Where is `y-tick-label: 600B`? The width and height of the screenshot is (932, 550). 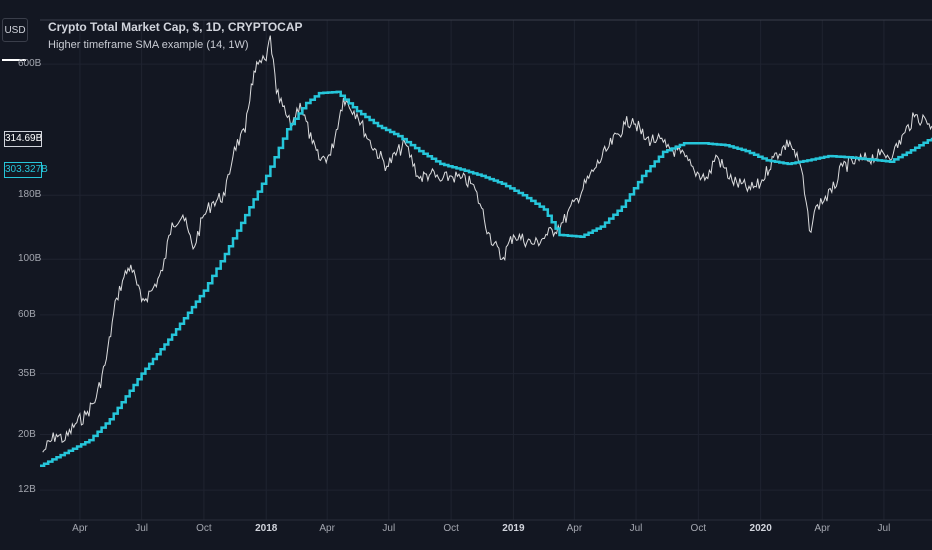 y-tick-label: 600B is located at coordinates (30, 64).